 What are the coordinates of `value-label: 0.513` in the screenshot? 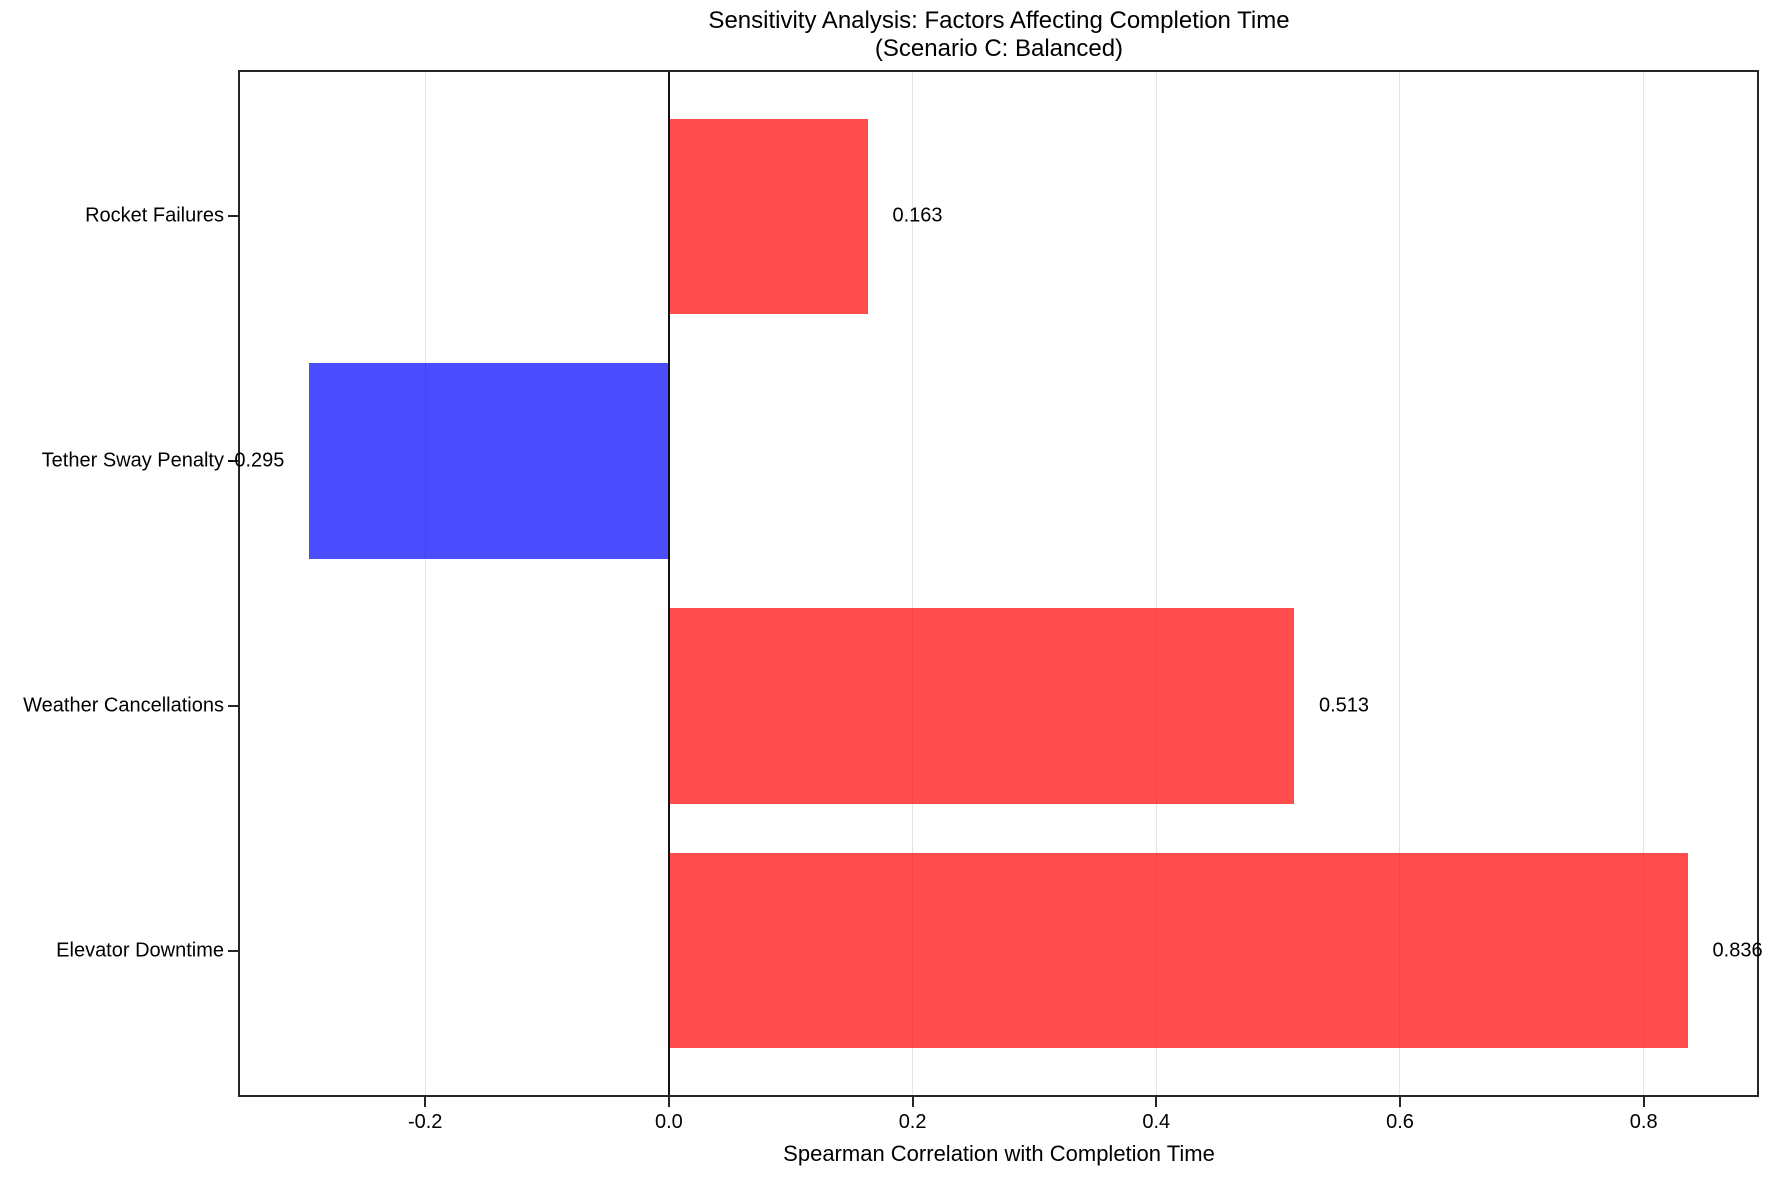 It's located at (1344, 705).